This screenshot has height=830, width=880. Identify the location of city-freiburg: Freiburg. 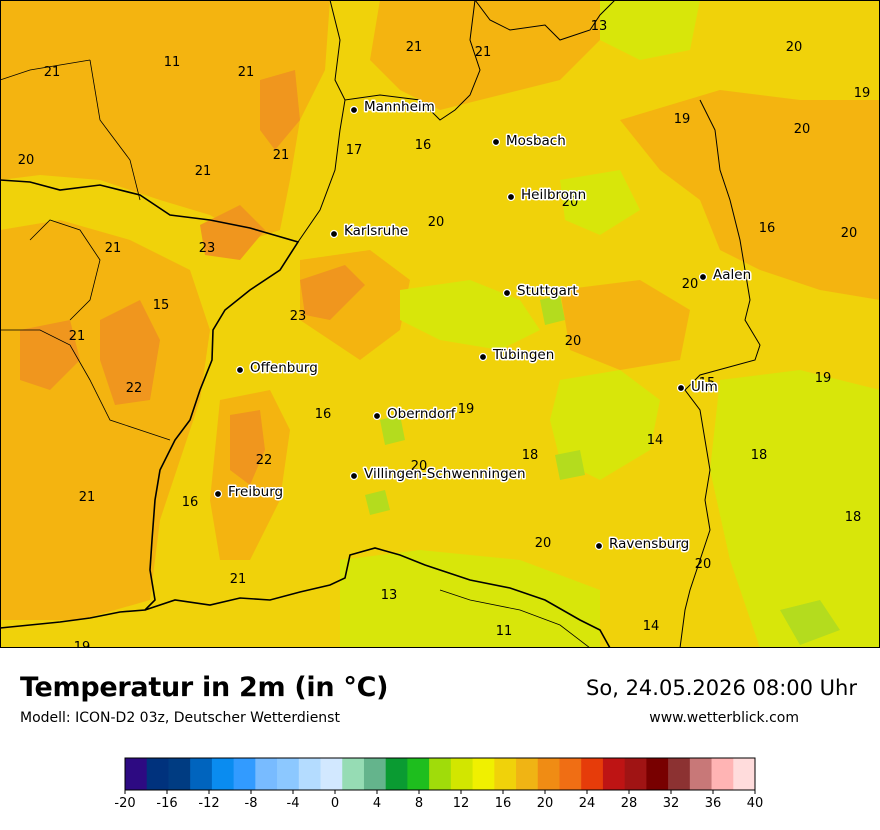
(249, 492).